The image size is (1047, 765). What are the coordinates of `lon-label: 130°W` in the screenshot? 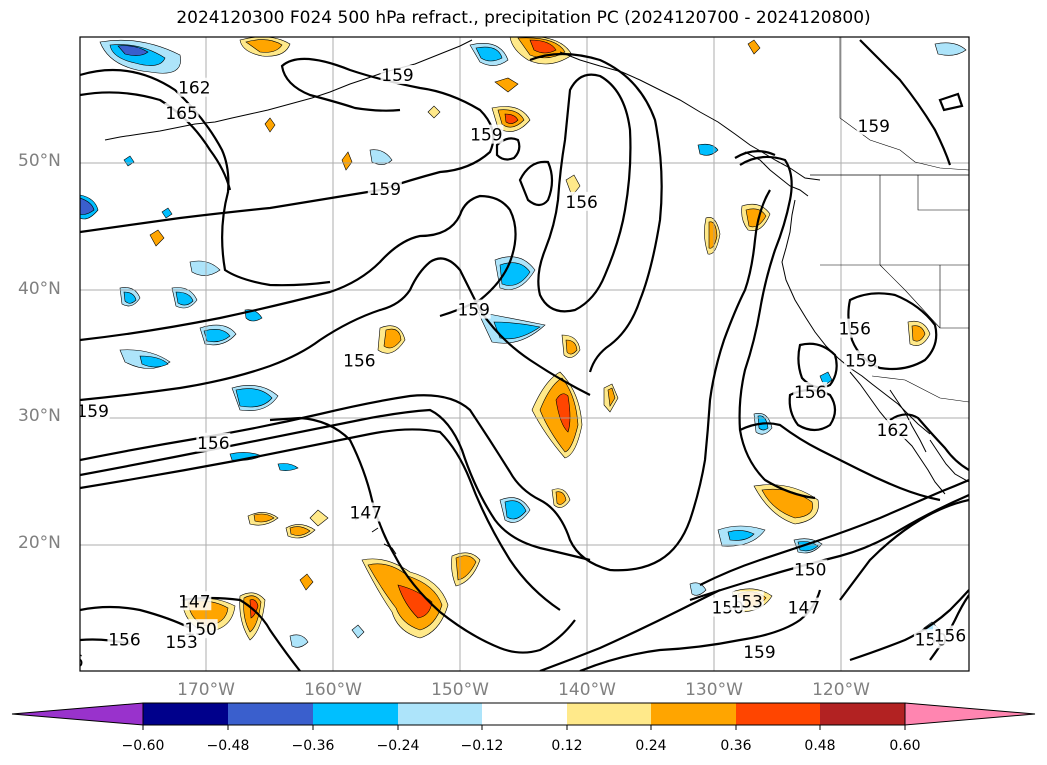 It's located at (714, 690).